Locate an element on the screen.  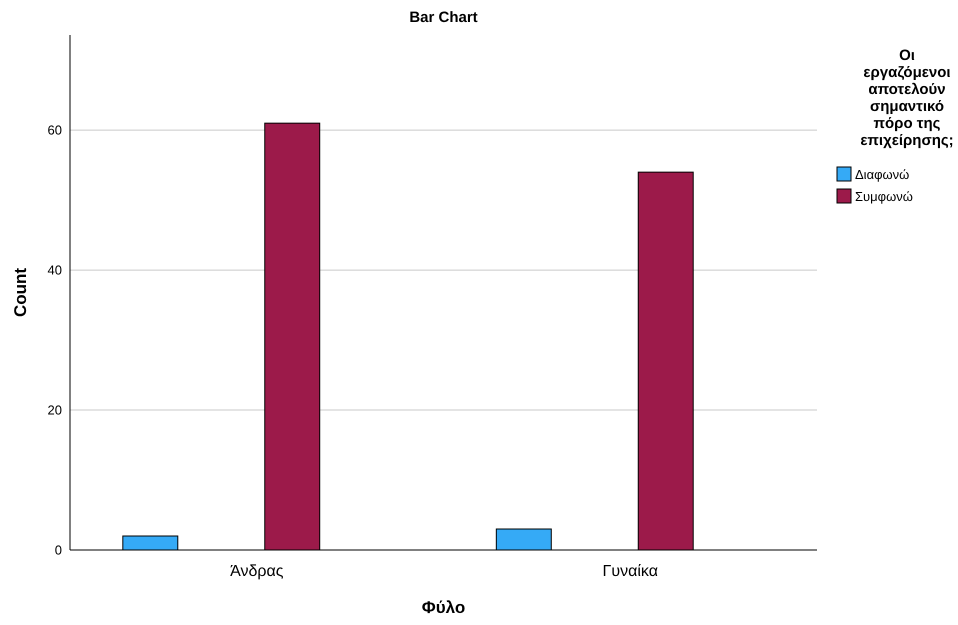
y-tick-label: 60 is located at coordinates (55, 130).